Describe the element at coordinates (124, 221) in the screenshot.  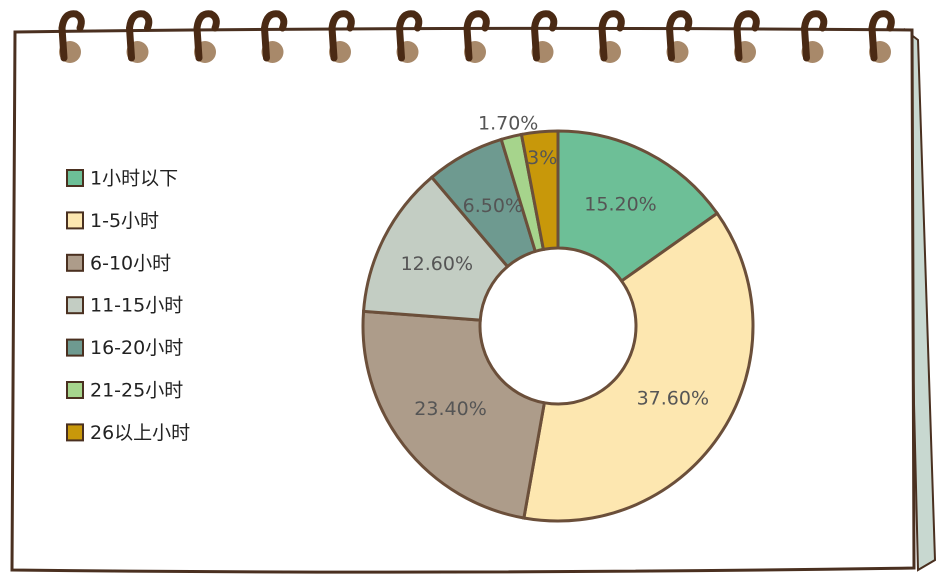
I see `legend-label: 1-5小时` at that location.